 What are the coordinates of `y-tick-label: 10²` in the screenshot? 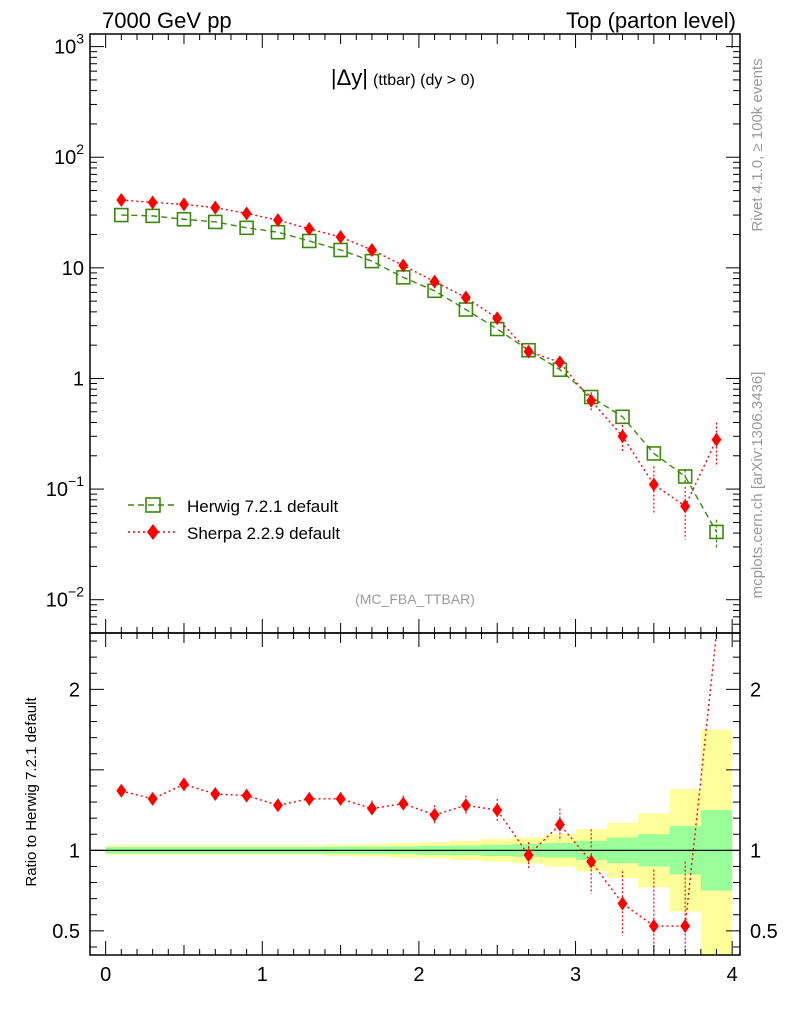 It's located at (69, 155).